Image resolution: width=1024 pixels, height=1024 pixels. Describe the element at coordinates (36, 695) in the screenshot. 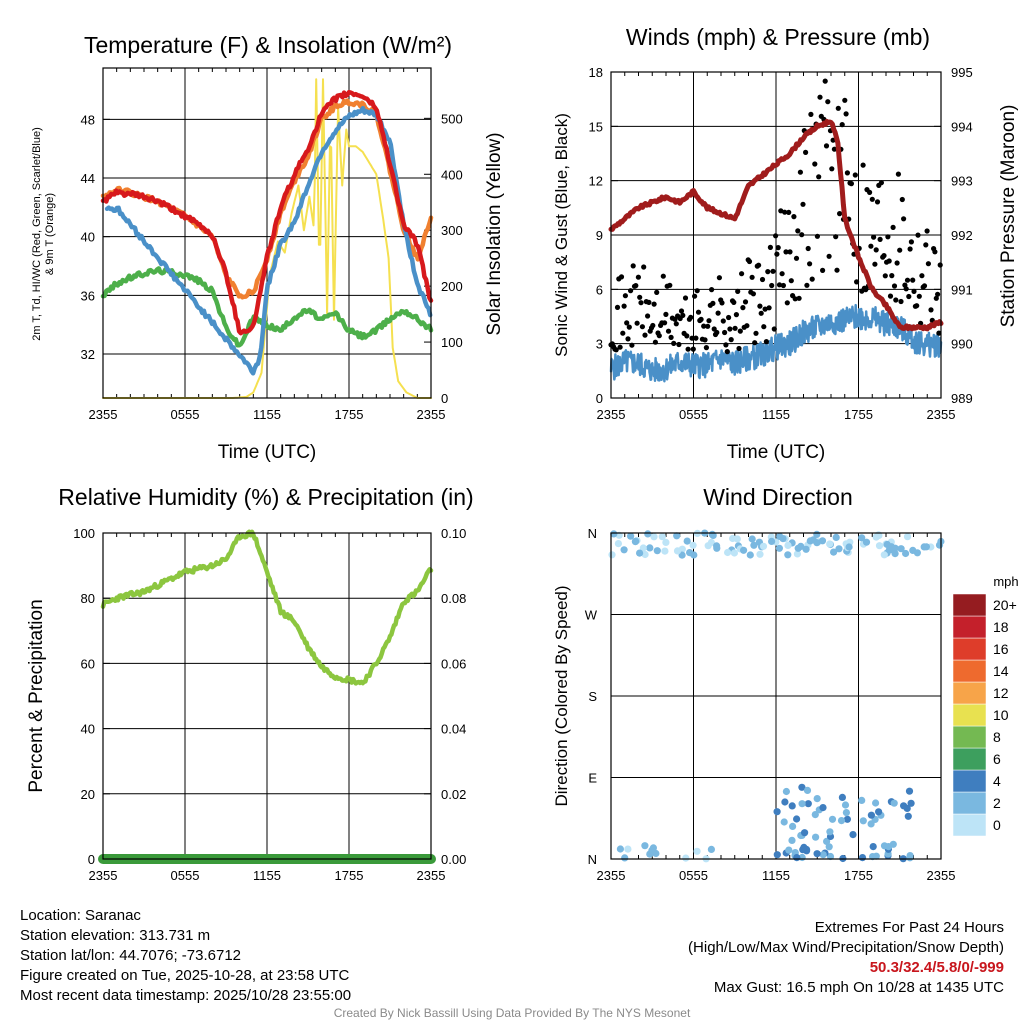

I see `y-axis-label: Percent & Precipitation` at that location.